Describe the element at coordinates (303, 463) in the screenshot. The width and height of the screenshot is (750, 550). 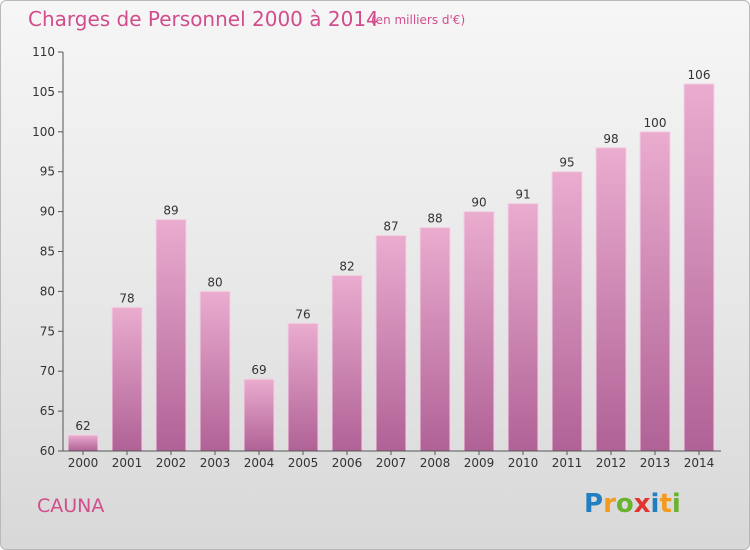
I see `x-tick-label: 2005` at that location.